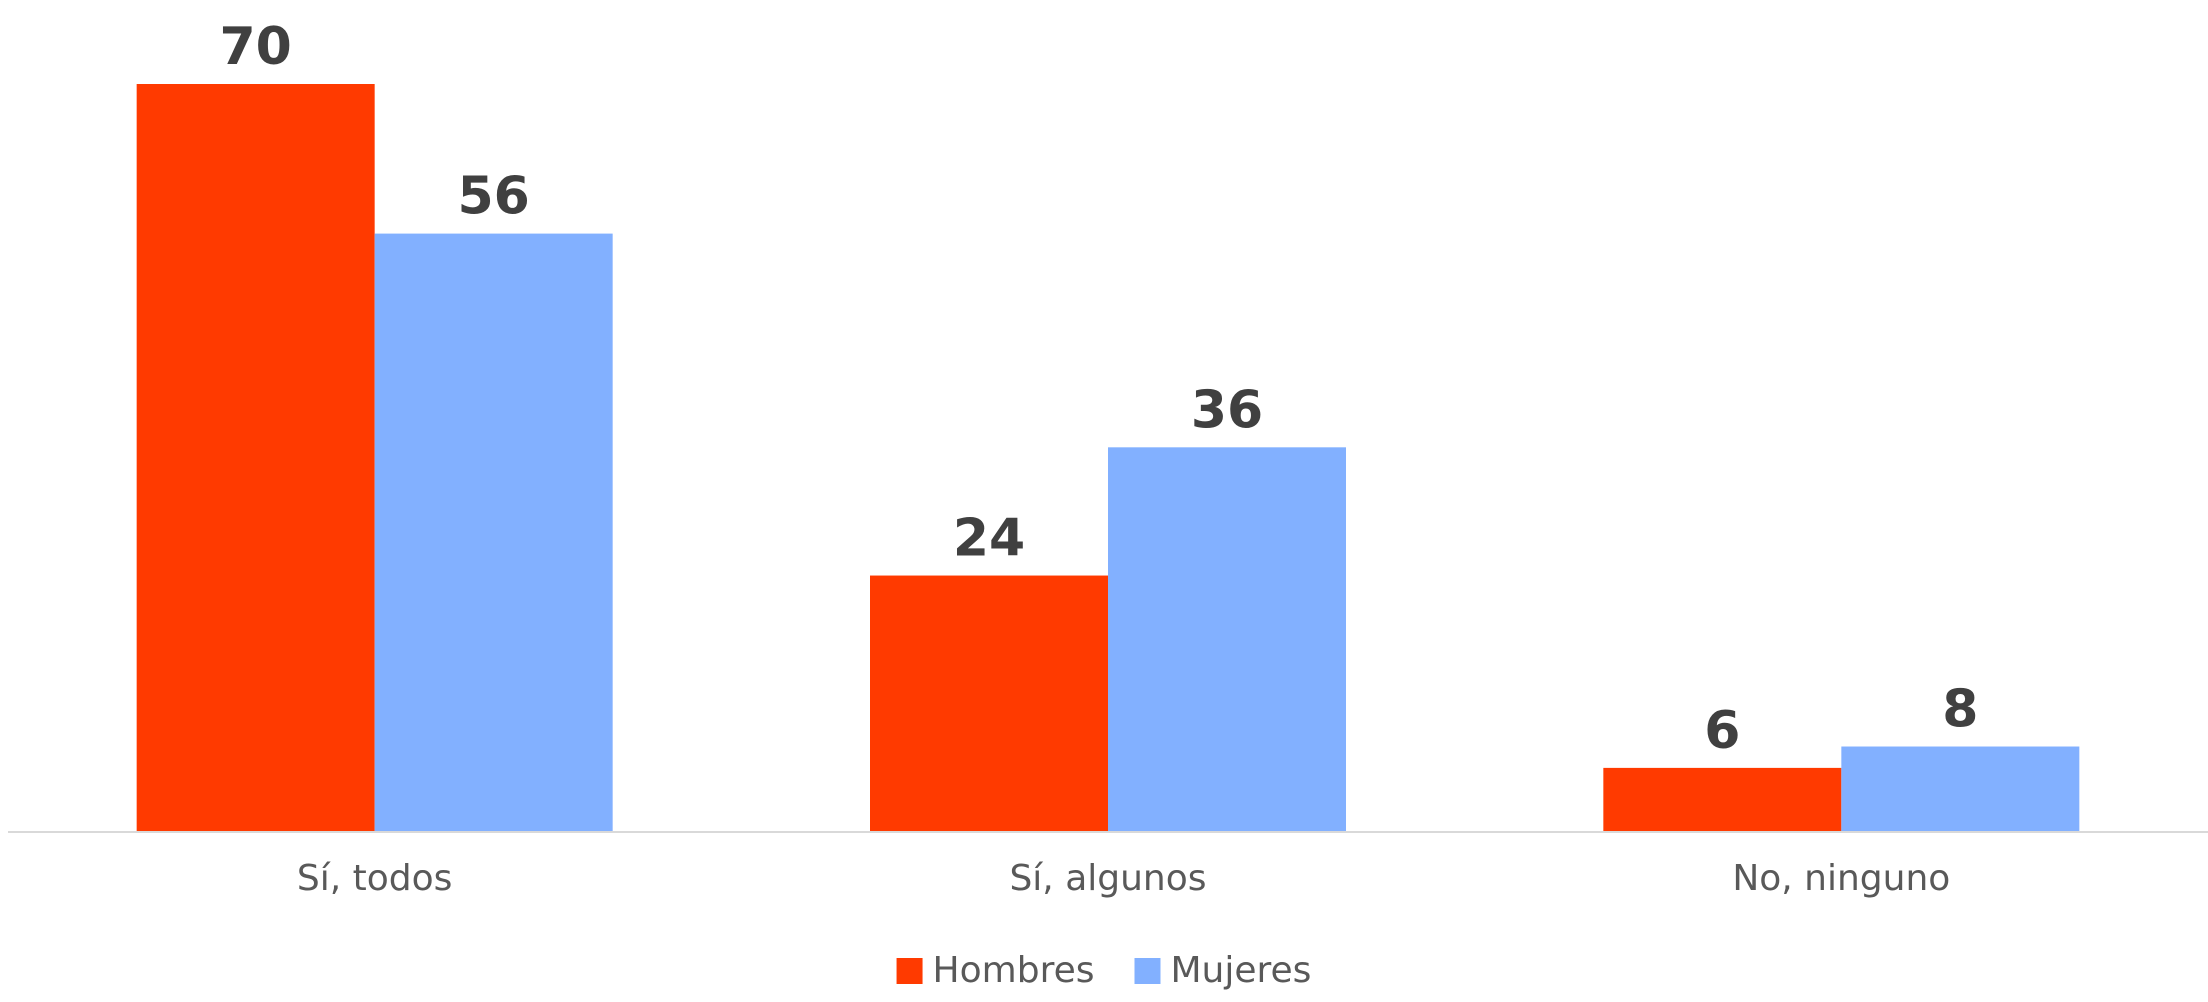 The width and height of the screenshot is (2208, 1002). What do you see at coordinates (1107, 878) in the screenshot?
I see `category-label-si-algunos: Sí, algunos` at bounding box center [1107, 878].